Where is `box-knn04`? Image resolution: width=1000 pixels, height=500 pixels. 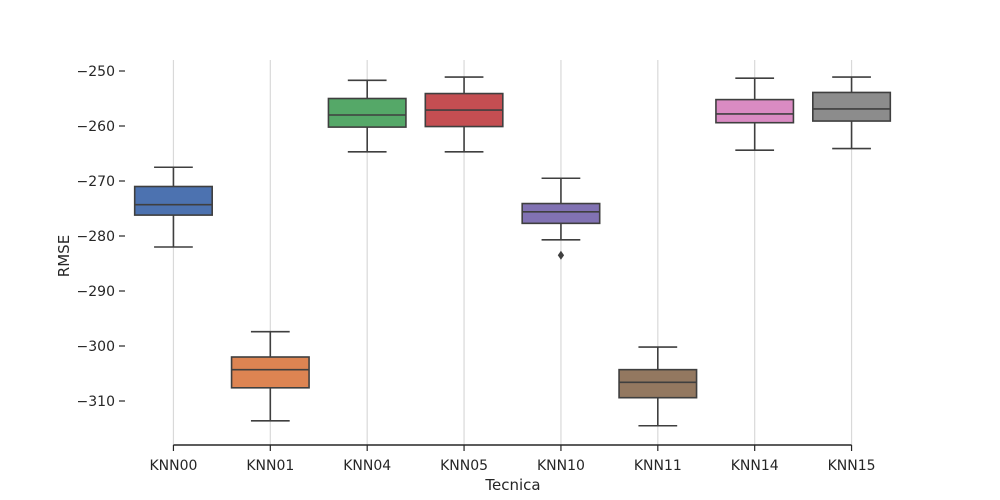
box-knn04 is located at coordinates (367, 116).